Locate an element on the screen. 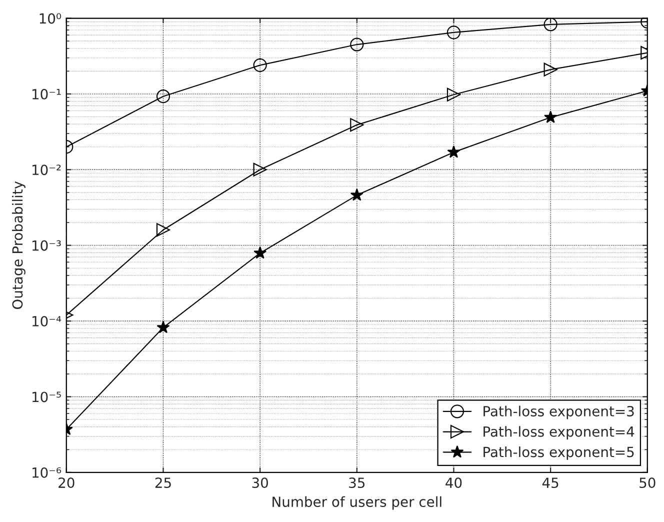  x-tick-label: 50 is located at coordinates (648, 483).